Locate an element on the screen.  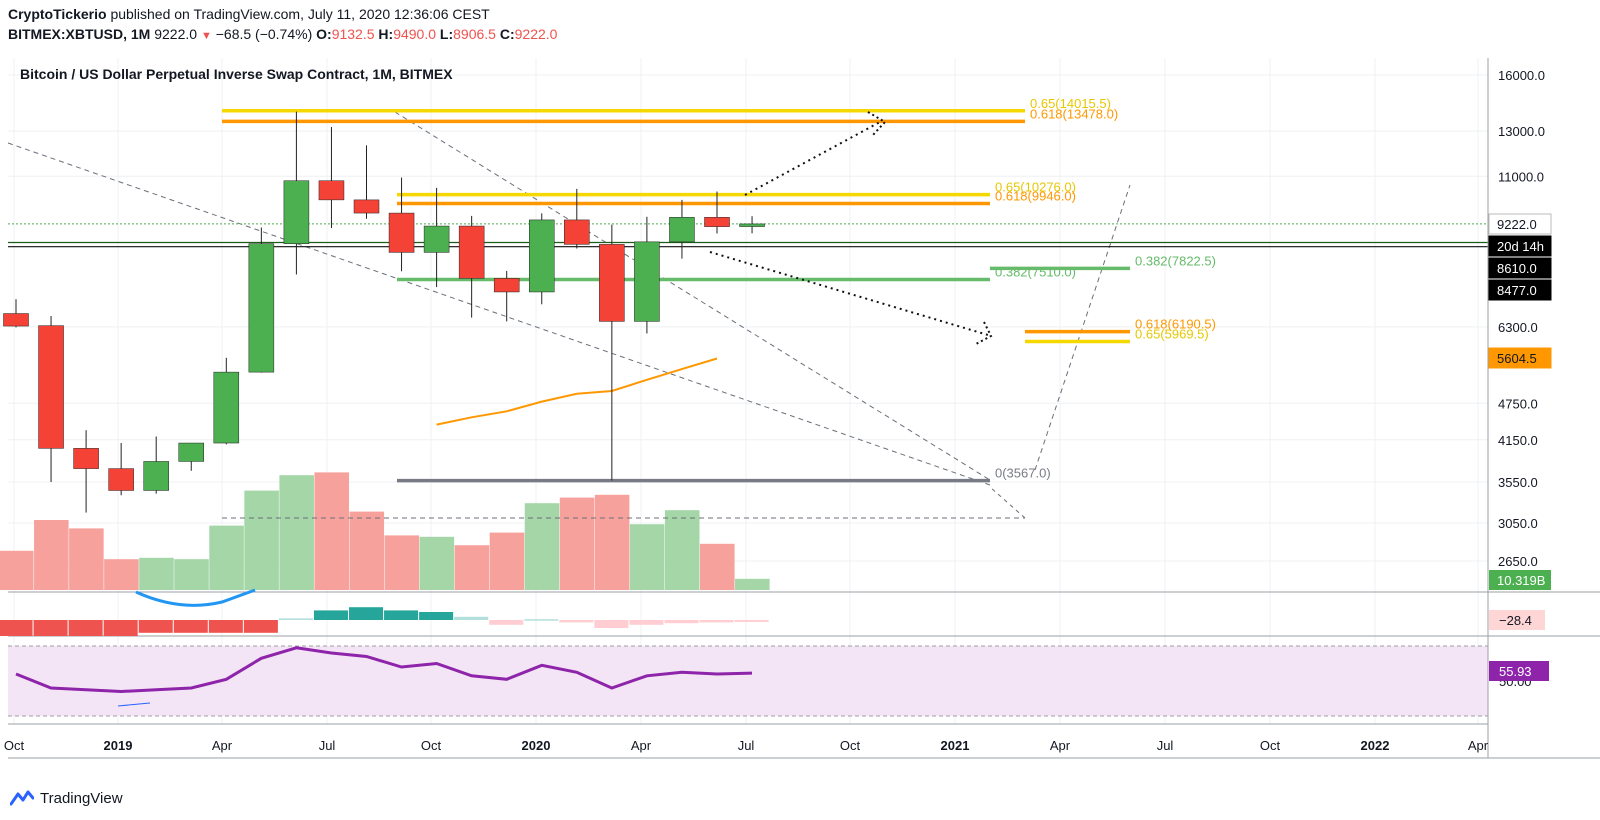
open-value: 9132.5 is located at coordinates (353, 34).